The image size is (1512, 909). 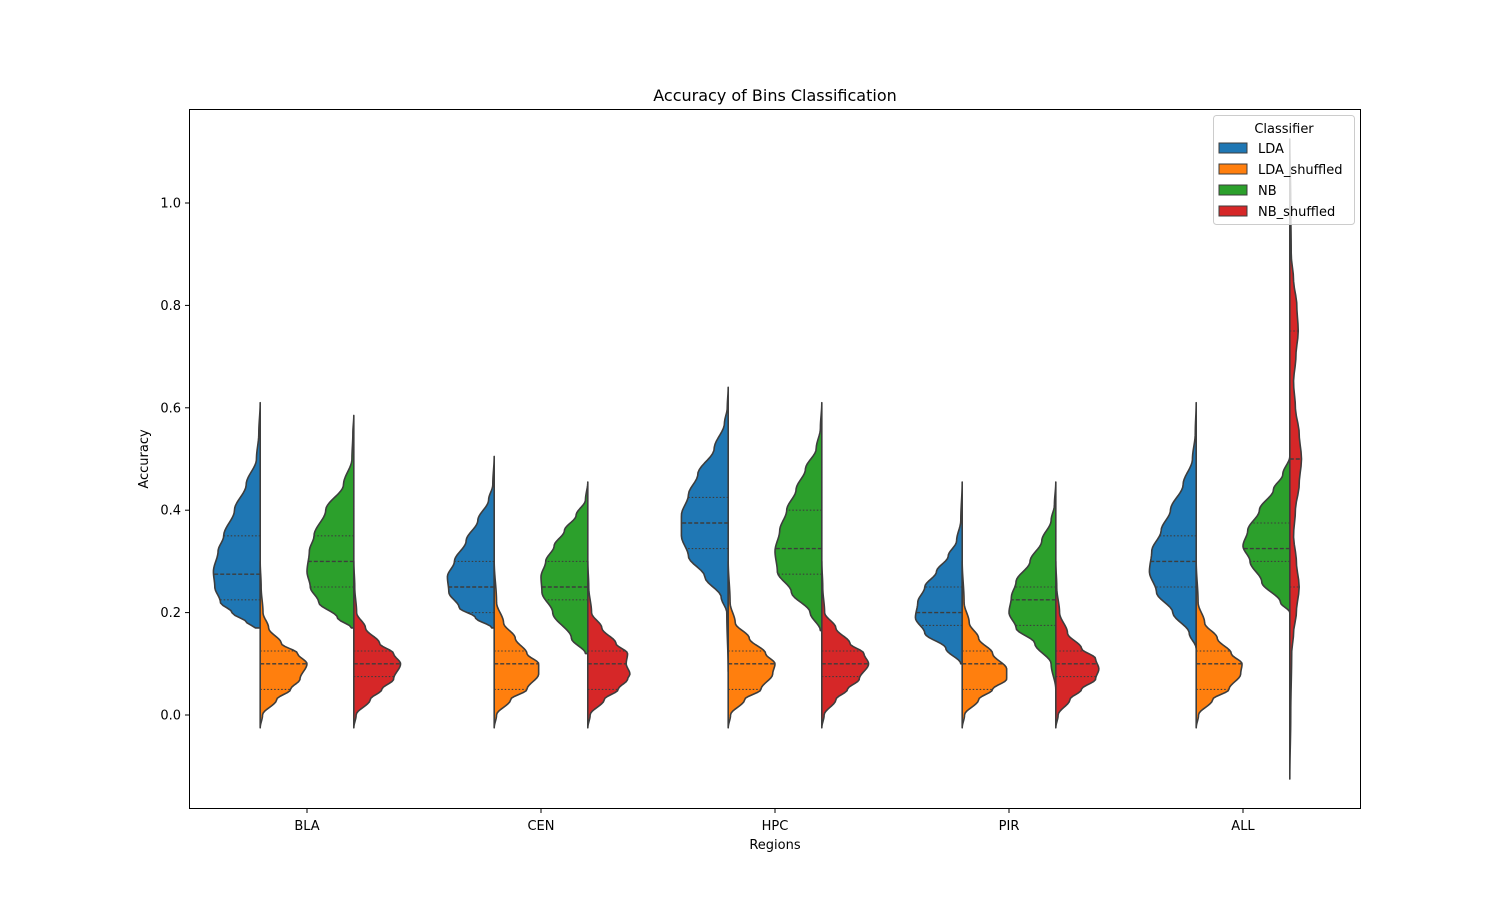 I want to click on y-tick-label: 0.4, so click(x=170, y=511).